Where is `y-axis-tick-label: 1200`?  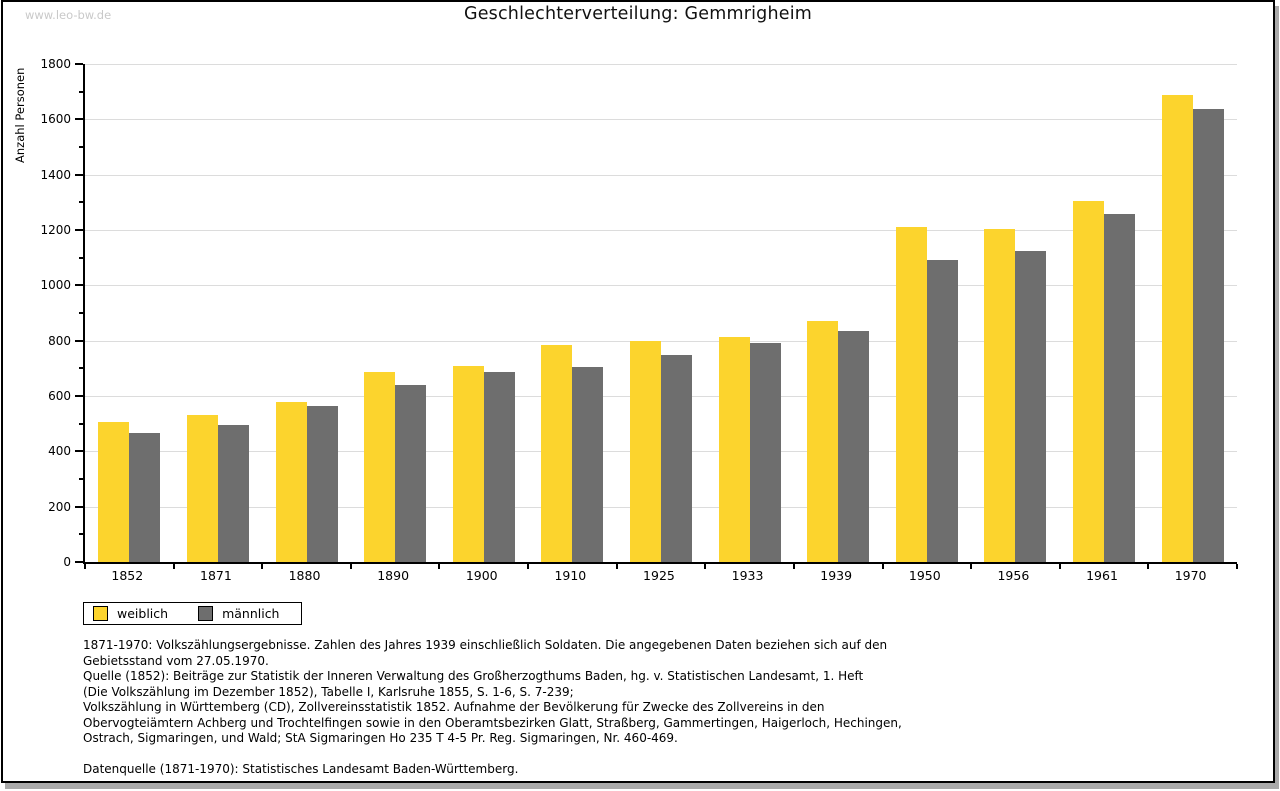 y-axis-tick-label: 1200 is located at coordinates (55, 230).